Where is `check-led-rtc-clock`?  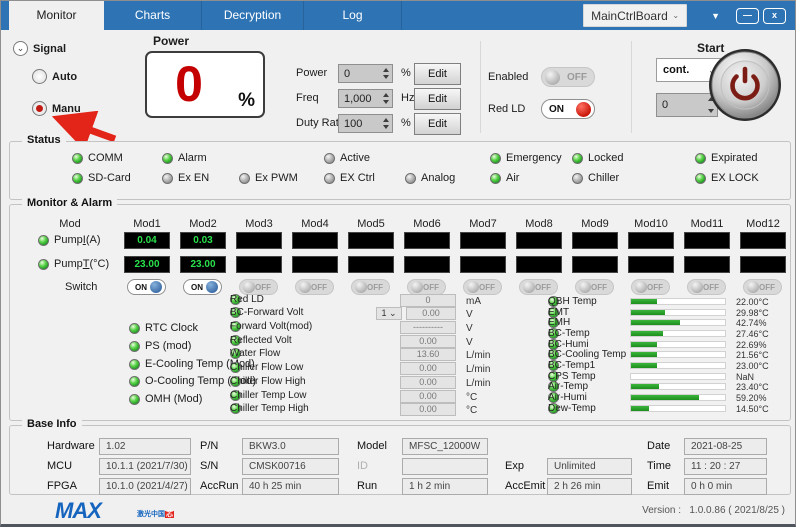 check-led-rtc-clock is located at coordinates (134, 328).